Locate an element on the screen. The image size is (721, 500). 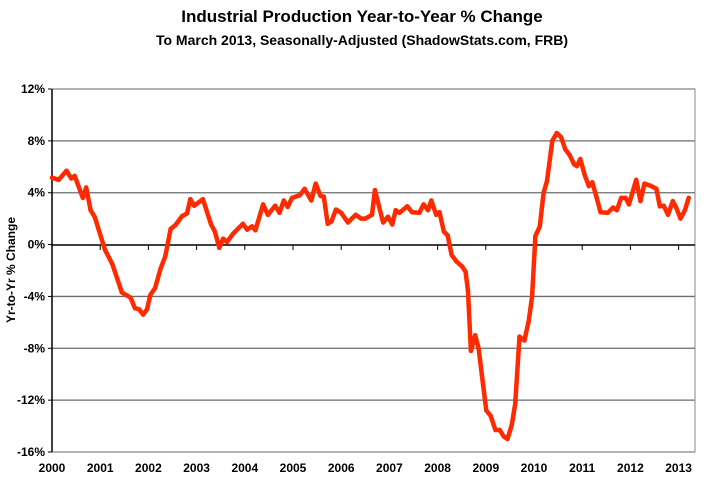
x-tick-label: 2006 is located at coordinates (341, 468).